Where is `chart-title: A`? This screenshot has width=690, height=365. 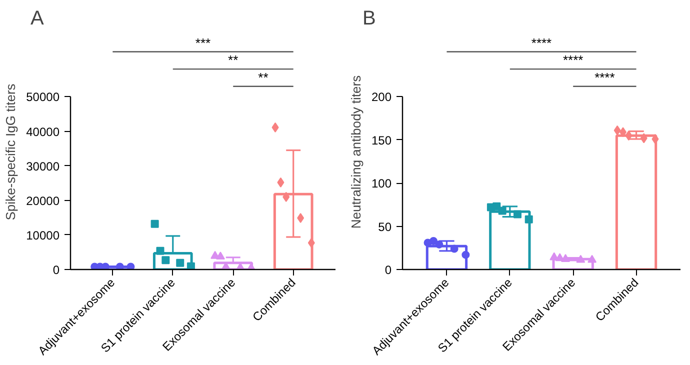
chart-title: A is located at coordinates (37, 19).